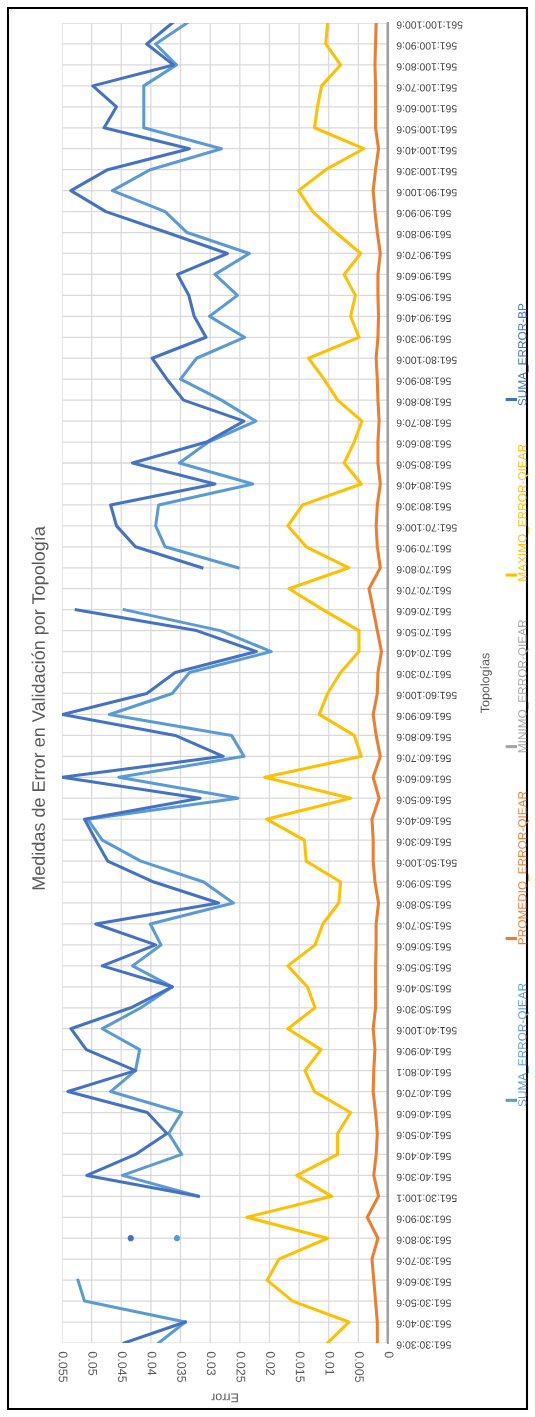 This screenshot has width=535, height=1417. What do you see at coordinates (426, 360) in the screenshot?
I see `y-tick-label: 561:80:100:6` at bounding box center [426, 360].